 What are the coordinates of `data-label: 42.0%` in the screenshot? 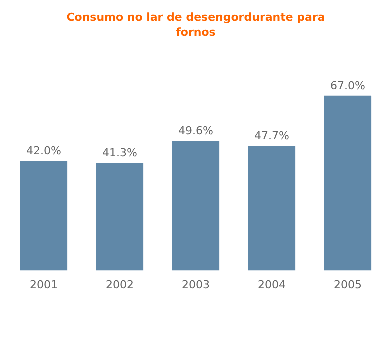 It's located at (44, 151).